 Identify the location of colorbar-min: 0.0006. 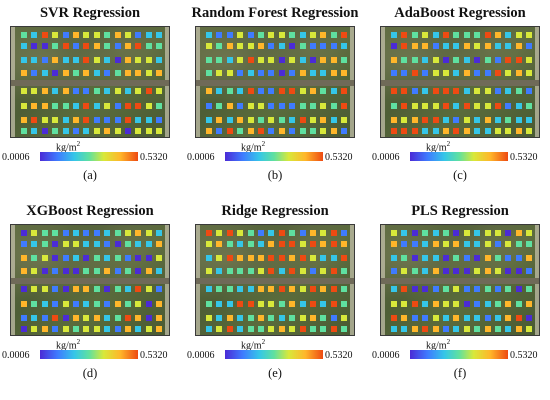
(16, 157).